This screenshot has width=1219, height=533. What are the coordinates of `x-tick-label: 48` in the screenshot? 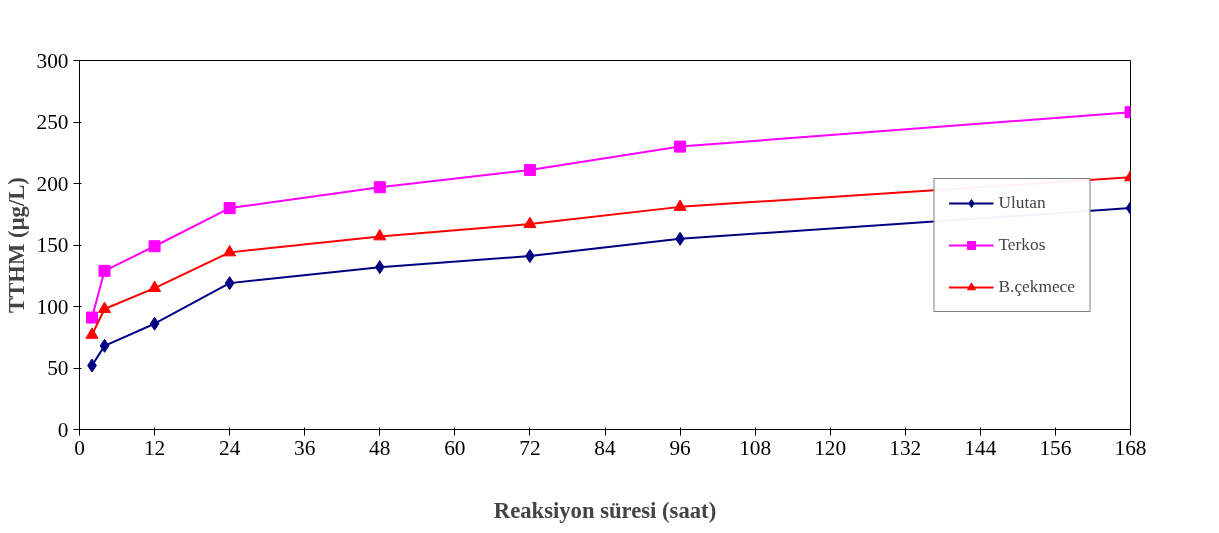 It's located at (380, 447).